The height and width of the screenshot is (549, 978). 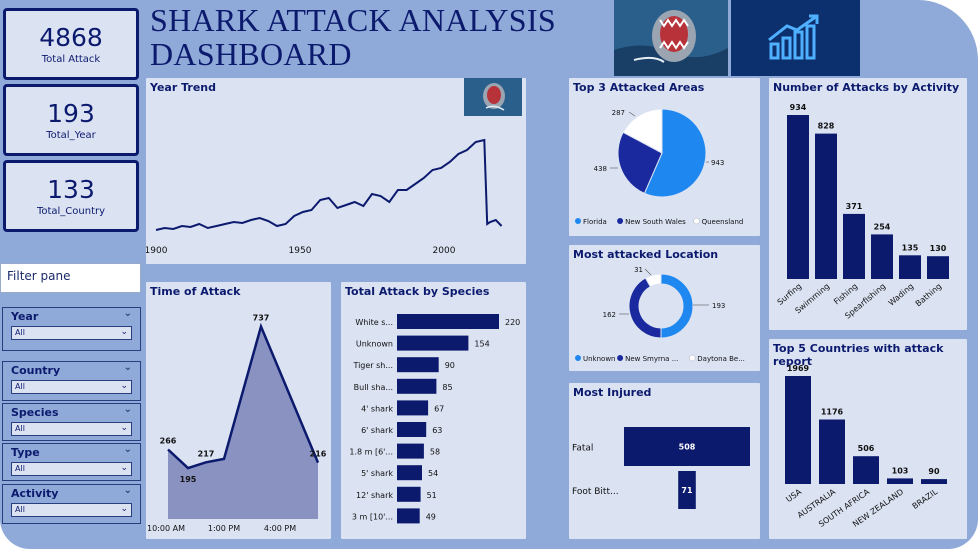 I want to click on data-label: 1969, so click(x=798, y=368).